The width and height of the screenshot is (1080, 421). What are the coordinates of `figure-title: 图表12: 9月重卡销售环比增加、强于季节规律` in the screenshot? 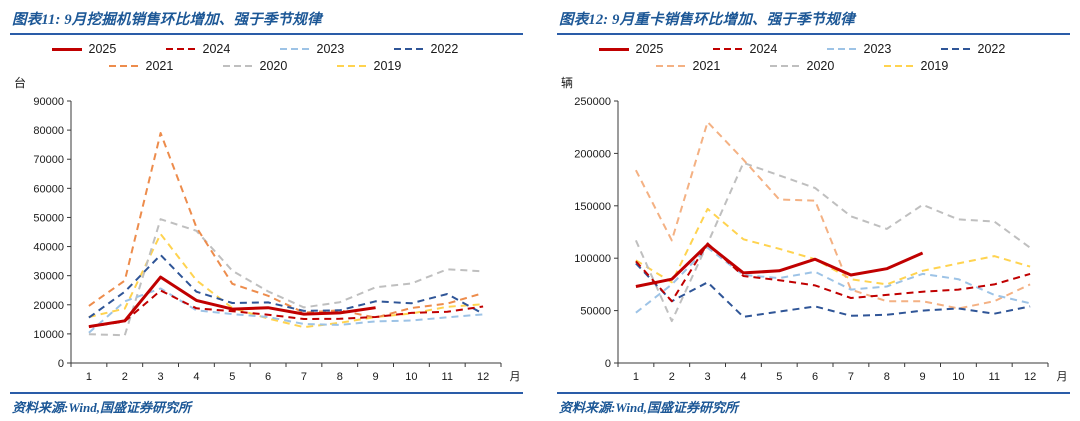 It's located at (707, 20).